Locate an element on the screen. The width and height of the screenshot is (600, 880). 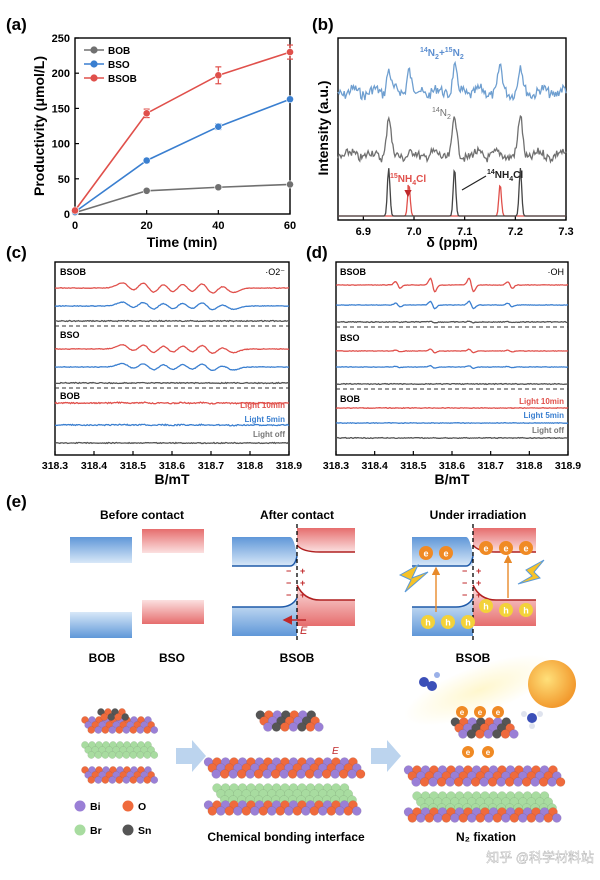
condition-label-d-5min: Light 5min is located at coordinates (544, 415).